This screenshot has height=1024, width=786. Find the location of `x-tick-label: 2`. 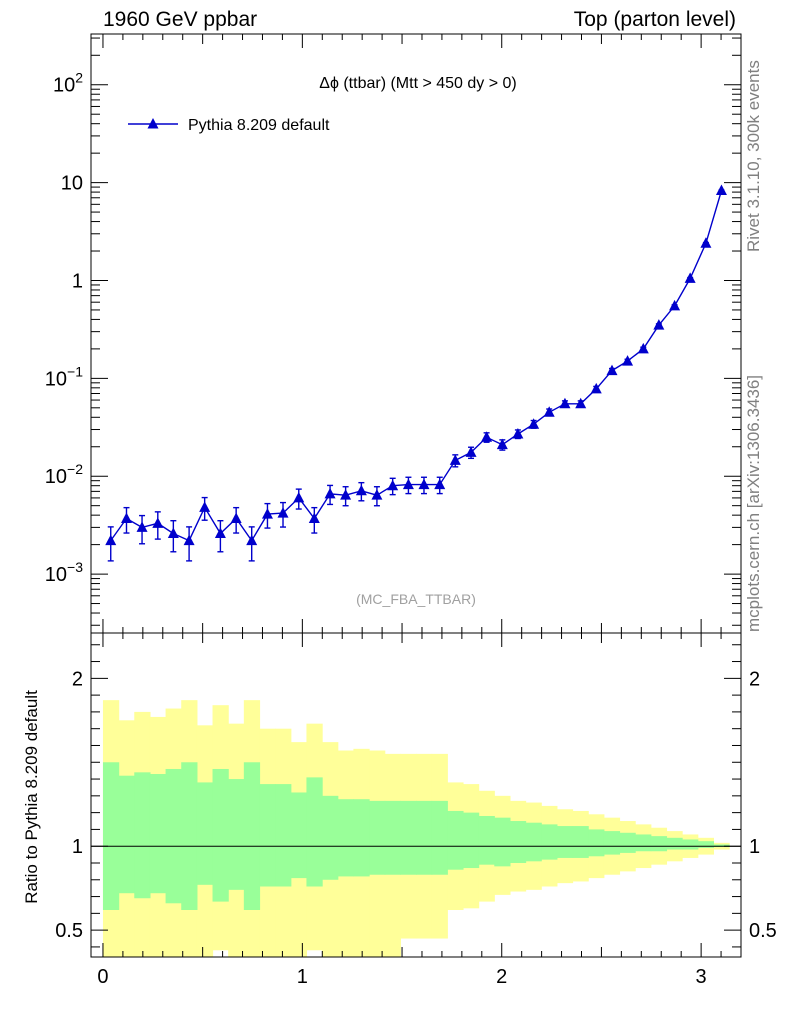

x-tick-label: 2 is located at coordinates (501, 977).